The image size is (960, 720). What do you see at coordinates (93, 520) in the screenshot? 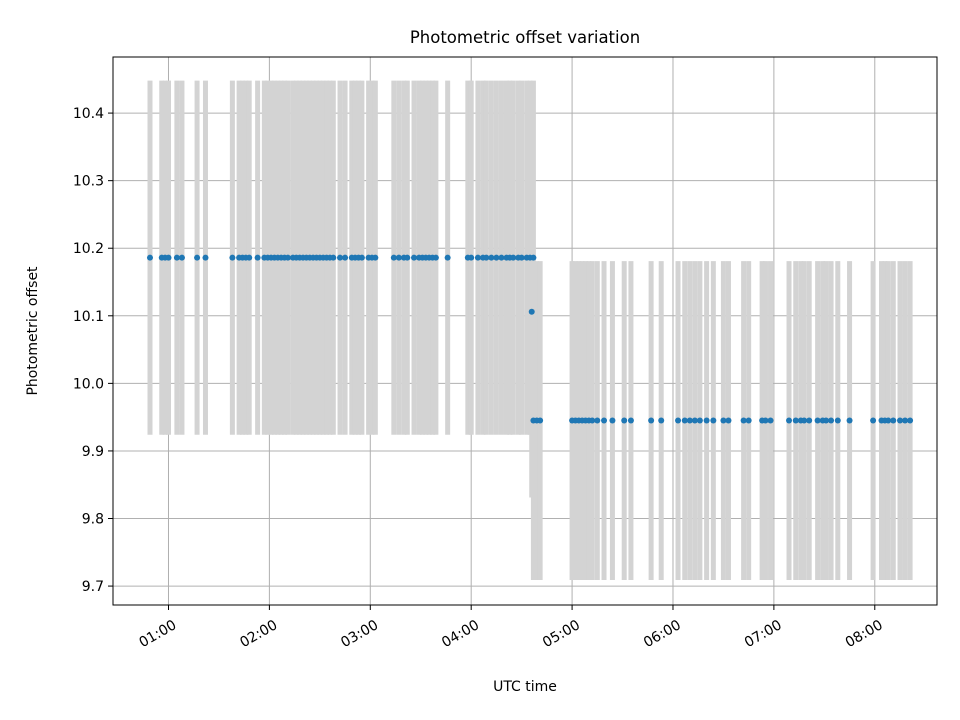
I see `y-tick-label: 9.8` at bounding box center [93, 520].